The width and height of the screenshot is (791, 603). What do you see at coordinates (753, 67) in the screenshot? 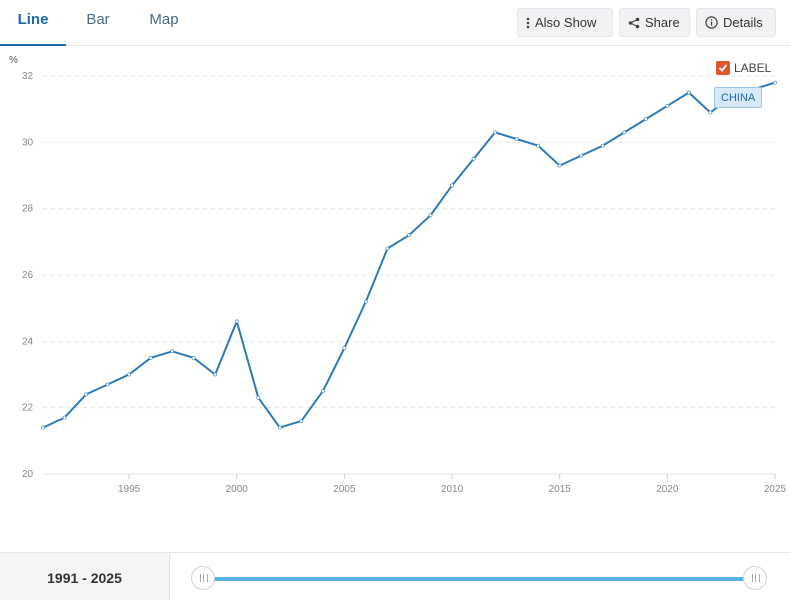
I see `legend-label: LABEL` at bounding box center [753, 67].